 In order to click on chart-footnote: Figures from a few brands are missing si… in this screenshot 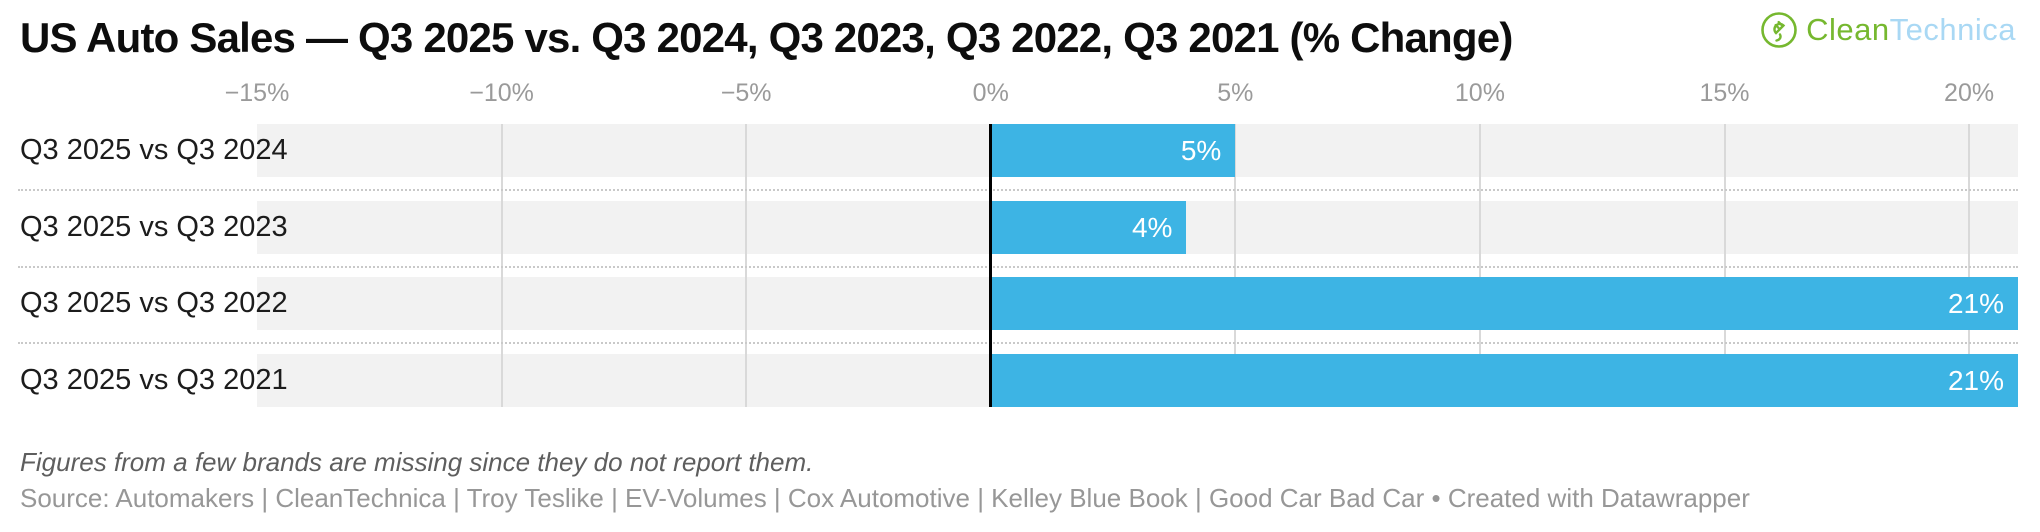, I will do `click(417, 462)`.